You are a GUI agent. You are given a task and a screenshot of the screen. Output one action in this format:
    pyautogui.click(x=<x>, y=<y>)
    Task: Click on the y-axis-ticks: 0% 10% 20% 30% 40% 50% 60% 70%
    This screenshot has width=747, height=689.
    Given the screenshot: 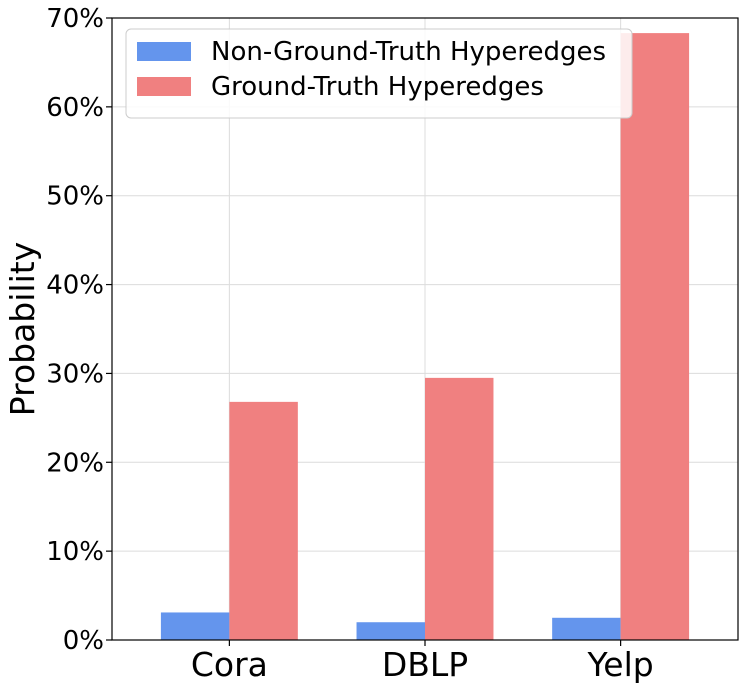 What is the action you would take?
    pyautogui.click(x=79, y=330)
    